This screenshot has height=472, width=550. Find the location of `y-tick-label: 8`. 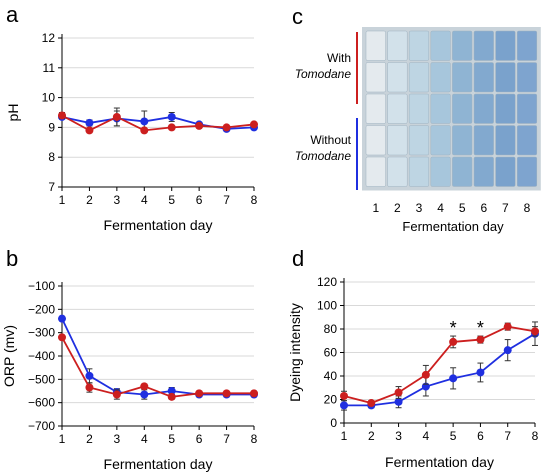

y-tick-label: 8 is located at coordinates (51, 157).